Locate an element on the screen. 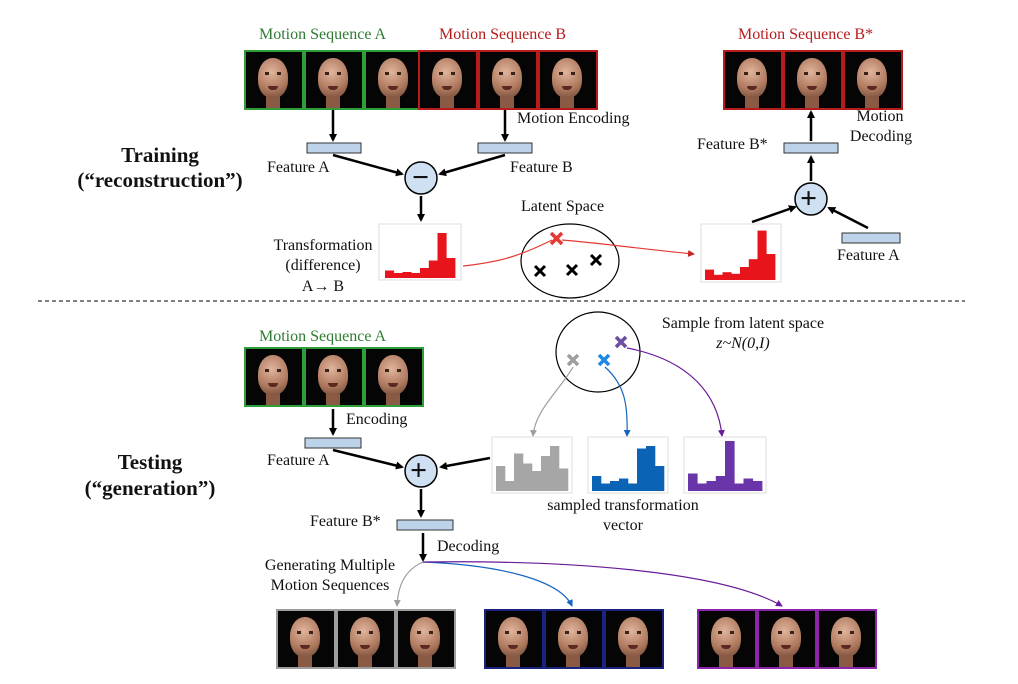 This screenshot has height=684, width=1018. feat-b-to-minus is located at coordinates (472, 165).